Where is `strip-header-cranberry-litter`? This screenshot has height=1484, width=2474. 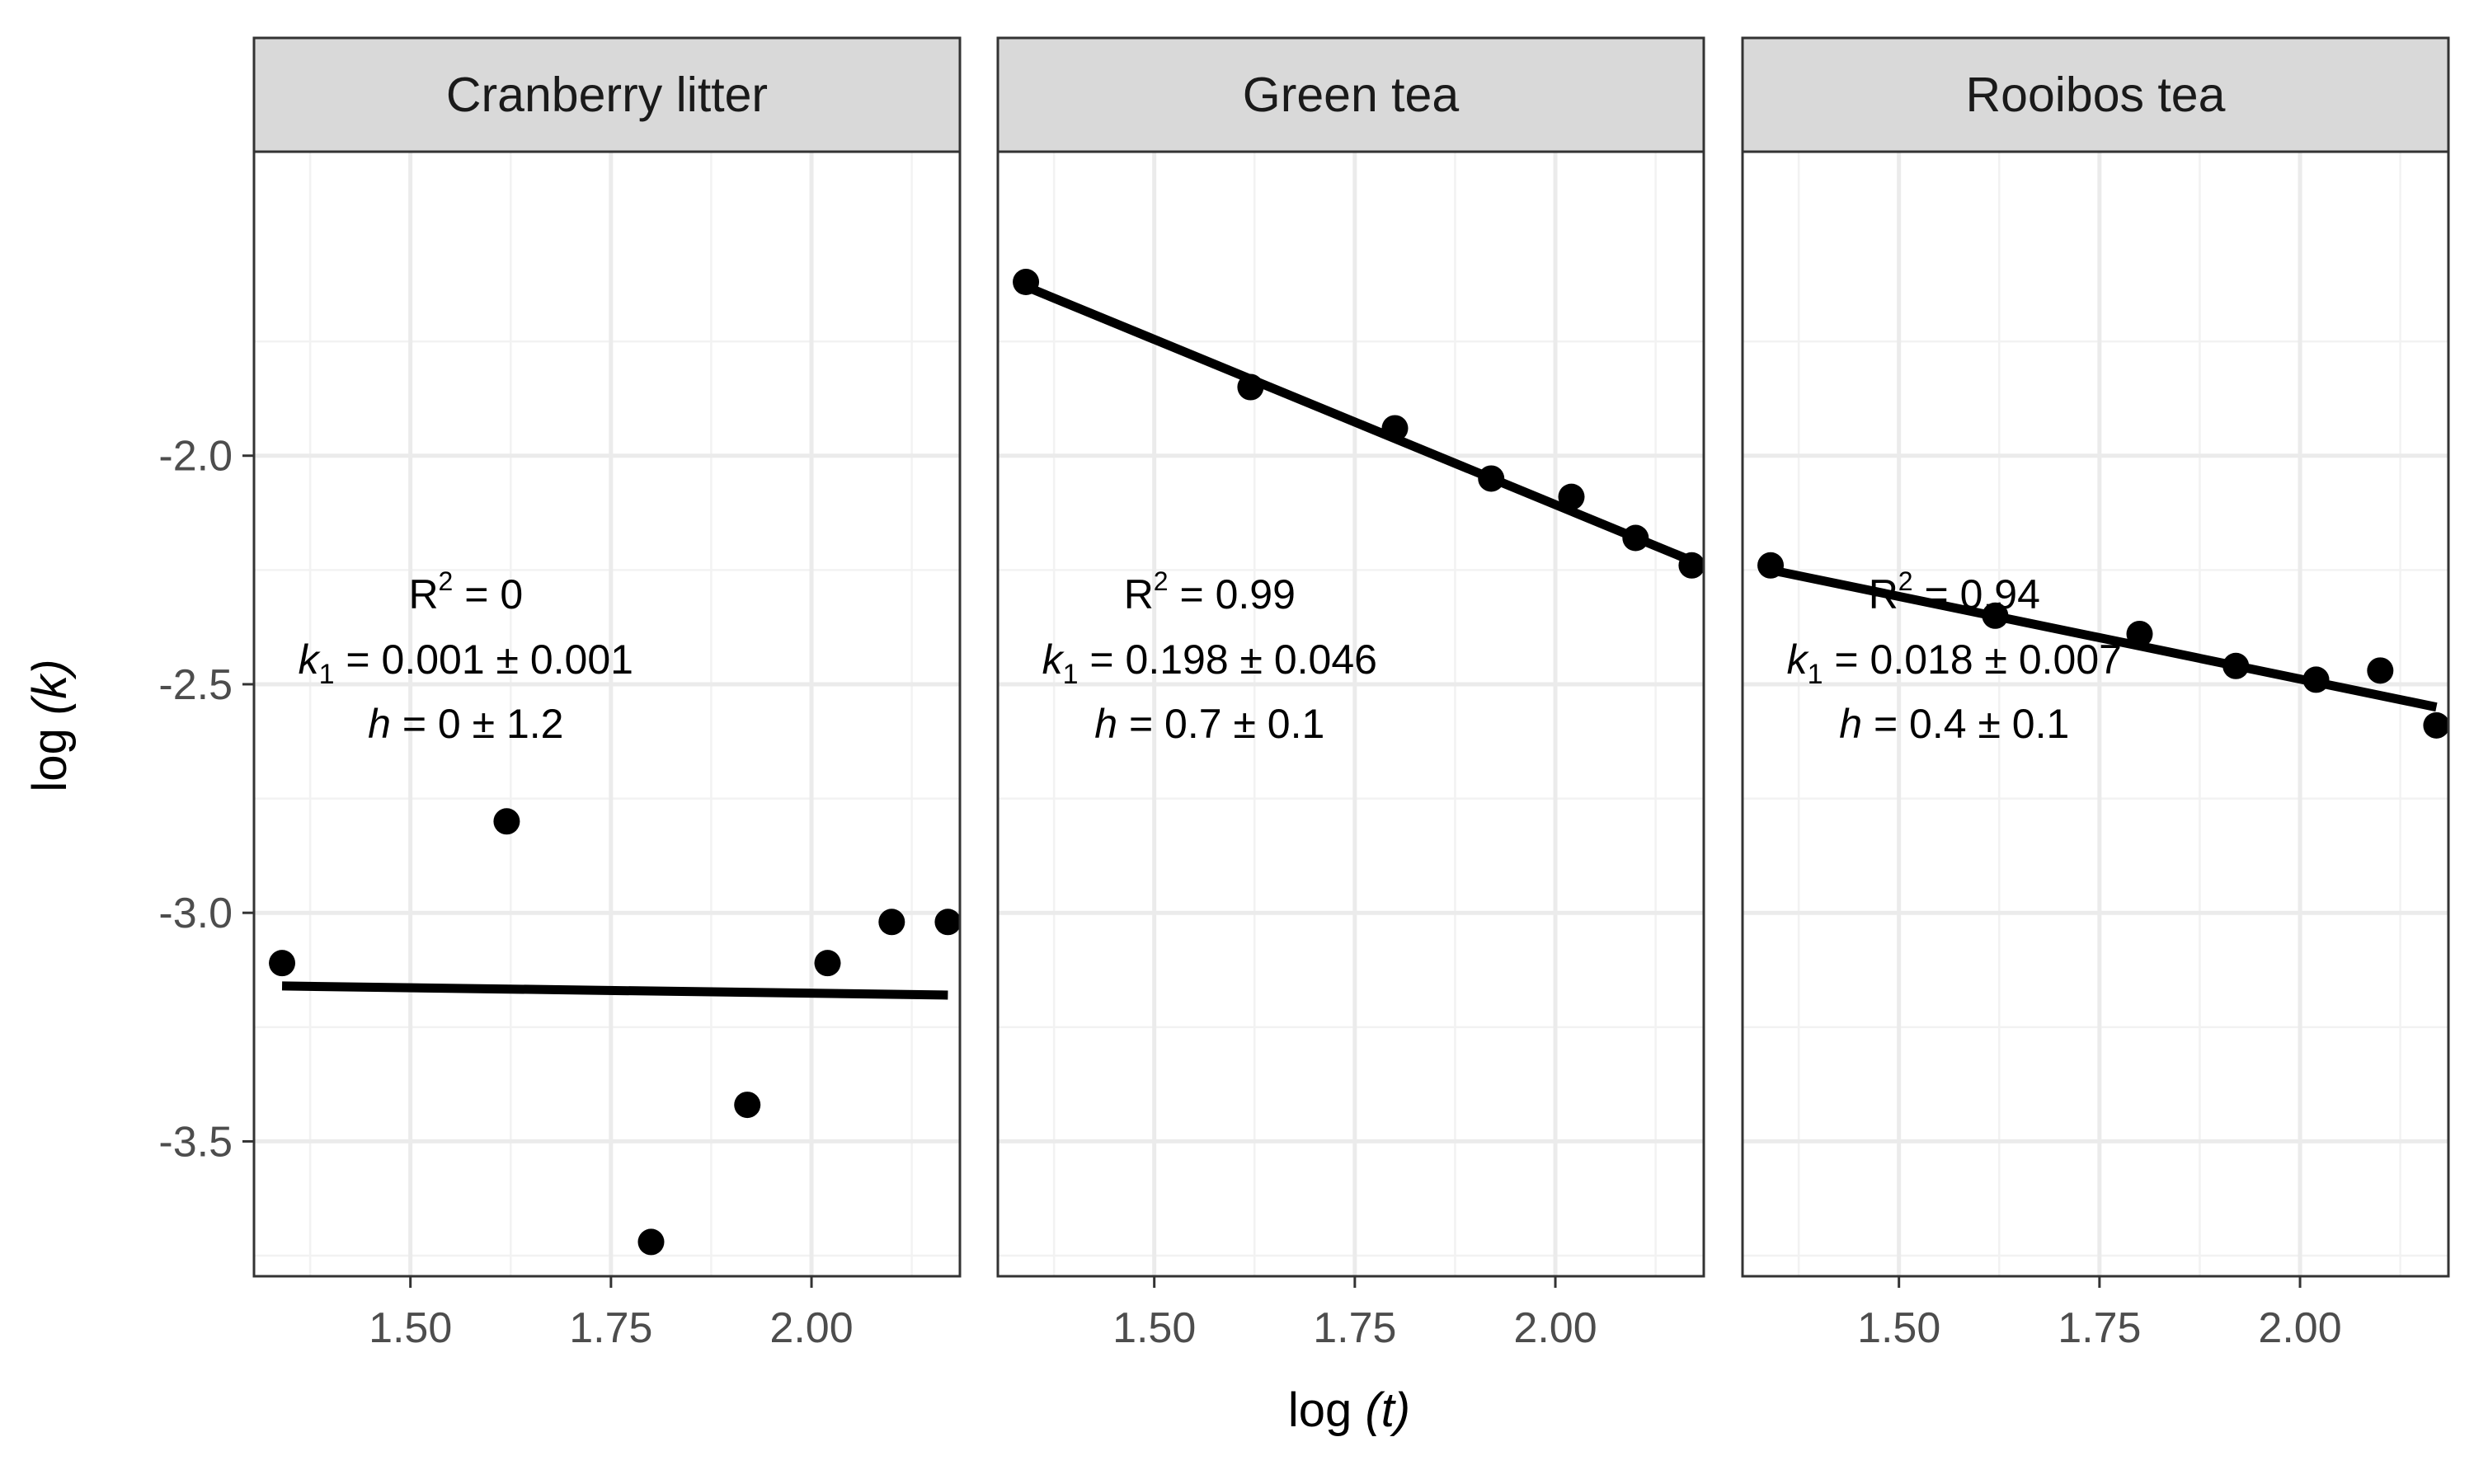 strip-header-cranberry-litter is located at coordinates (607, 94).